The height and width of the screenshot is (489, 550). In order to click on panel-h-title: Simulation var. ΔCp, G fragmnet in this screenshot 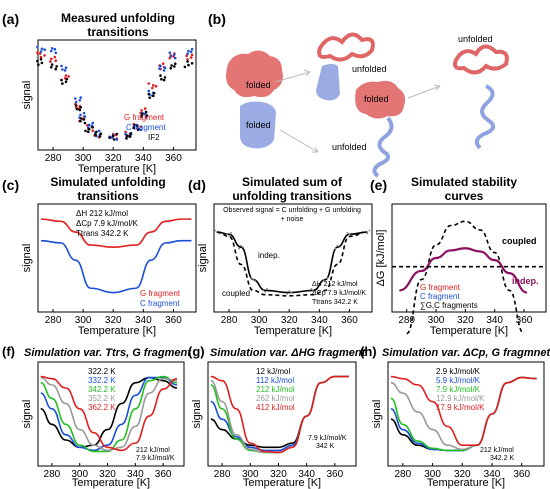, I will do `click(466, 353)`.